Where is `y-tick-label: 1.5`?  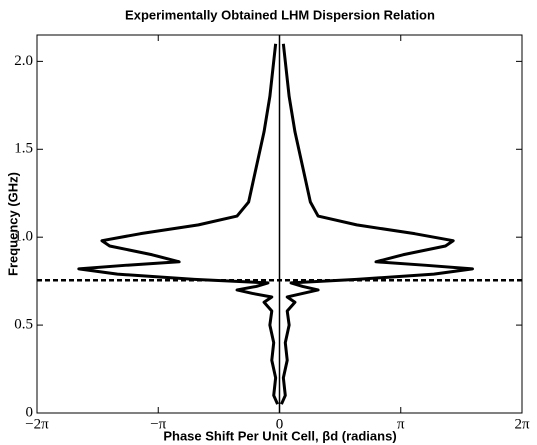 y-tick-label: 1.5 is located at coordinates (23, 149).